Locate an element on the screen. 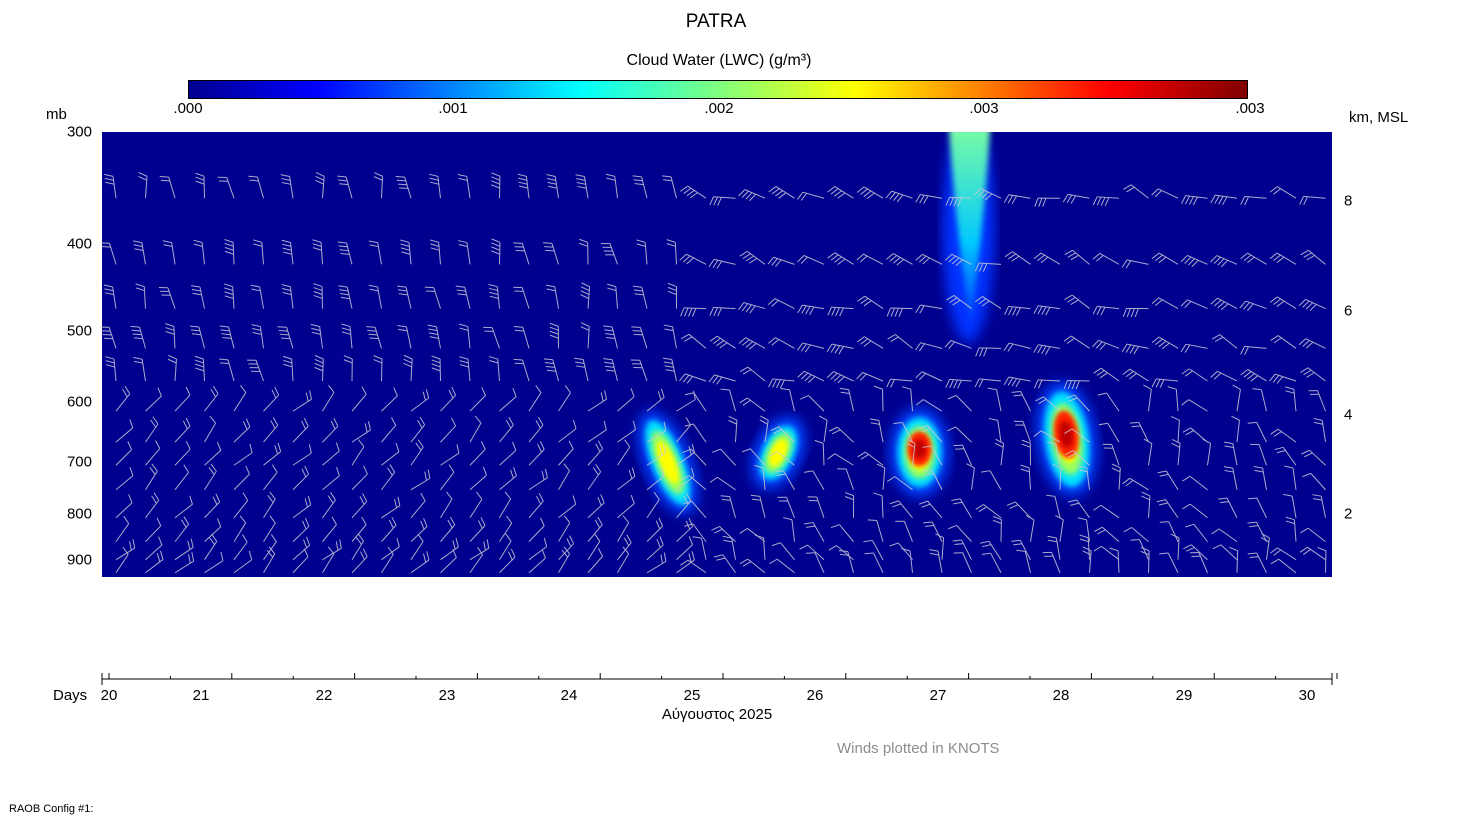  y-tick-label-mb: 400 is located at coordinates (79, 244).